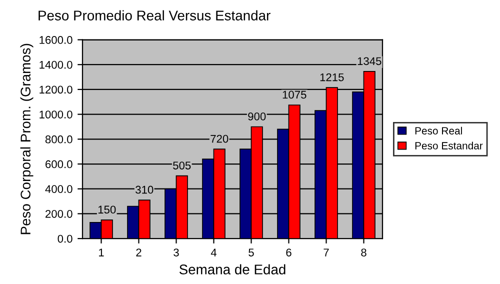 The height and width of the screenshot is (284, 500). Describe the element at coordinates (59, 164) in the screenshot. I see `y-tick-label: 600.0` at that location.